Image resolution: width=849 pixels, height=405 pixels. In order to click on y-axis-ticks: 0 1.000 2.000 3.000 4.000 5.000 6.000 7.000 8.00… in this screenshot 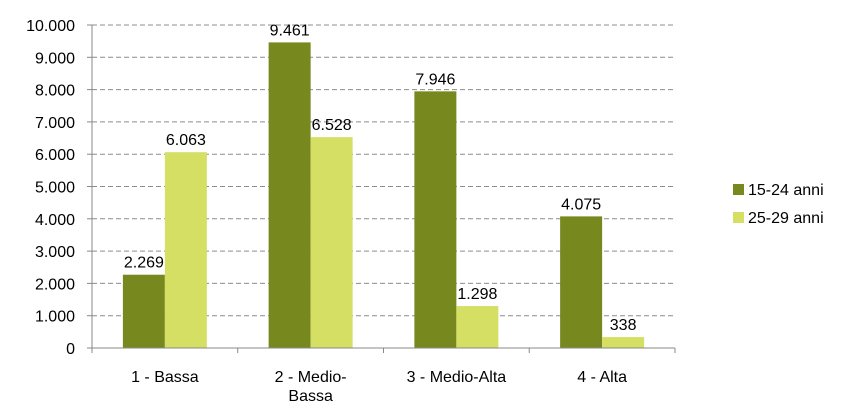, I will do `click(59, 188)`.